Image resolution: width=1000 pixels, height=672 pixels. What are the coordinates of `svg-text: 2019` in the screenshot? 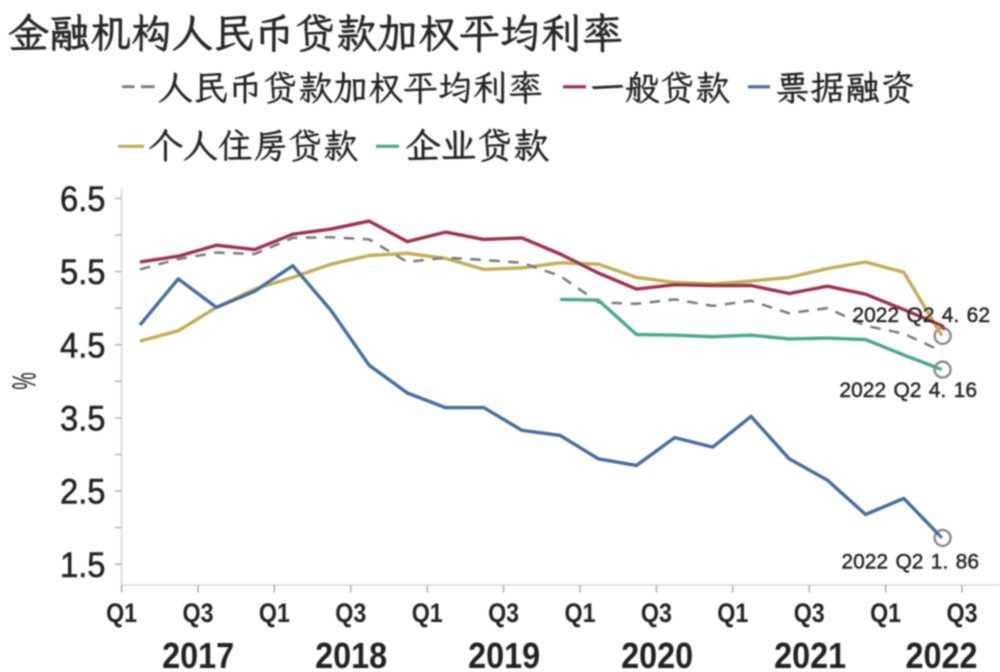 It's located at (504, 653).